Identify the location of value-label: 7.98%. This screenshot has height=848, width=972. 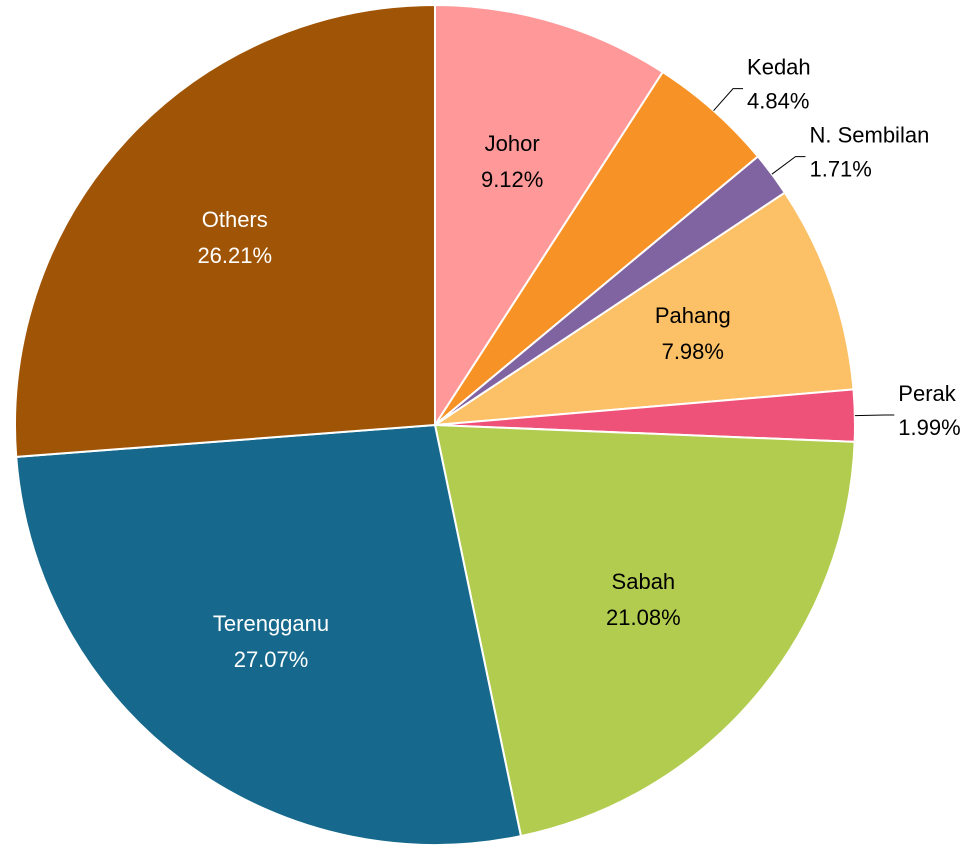
(693, 351).